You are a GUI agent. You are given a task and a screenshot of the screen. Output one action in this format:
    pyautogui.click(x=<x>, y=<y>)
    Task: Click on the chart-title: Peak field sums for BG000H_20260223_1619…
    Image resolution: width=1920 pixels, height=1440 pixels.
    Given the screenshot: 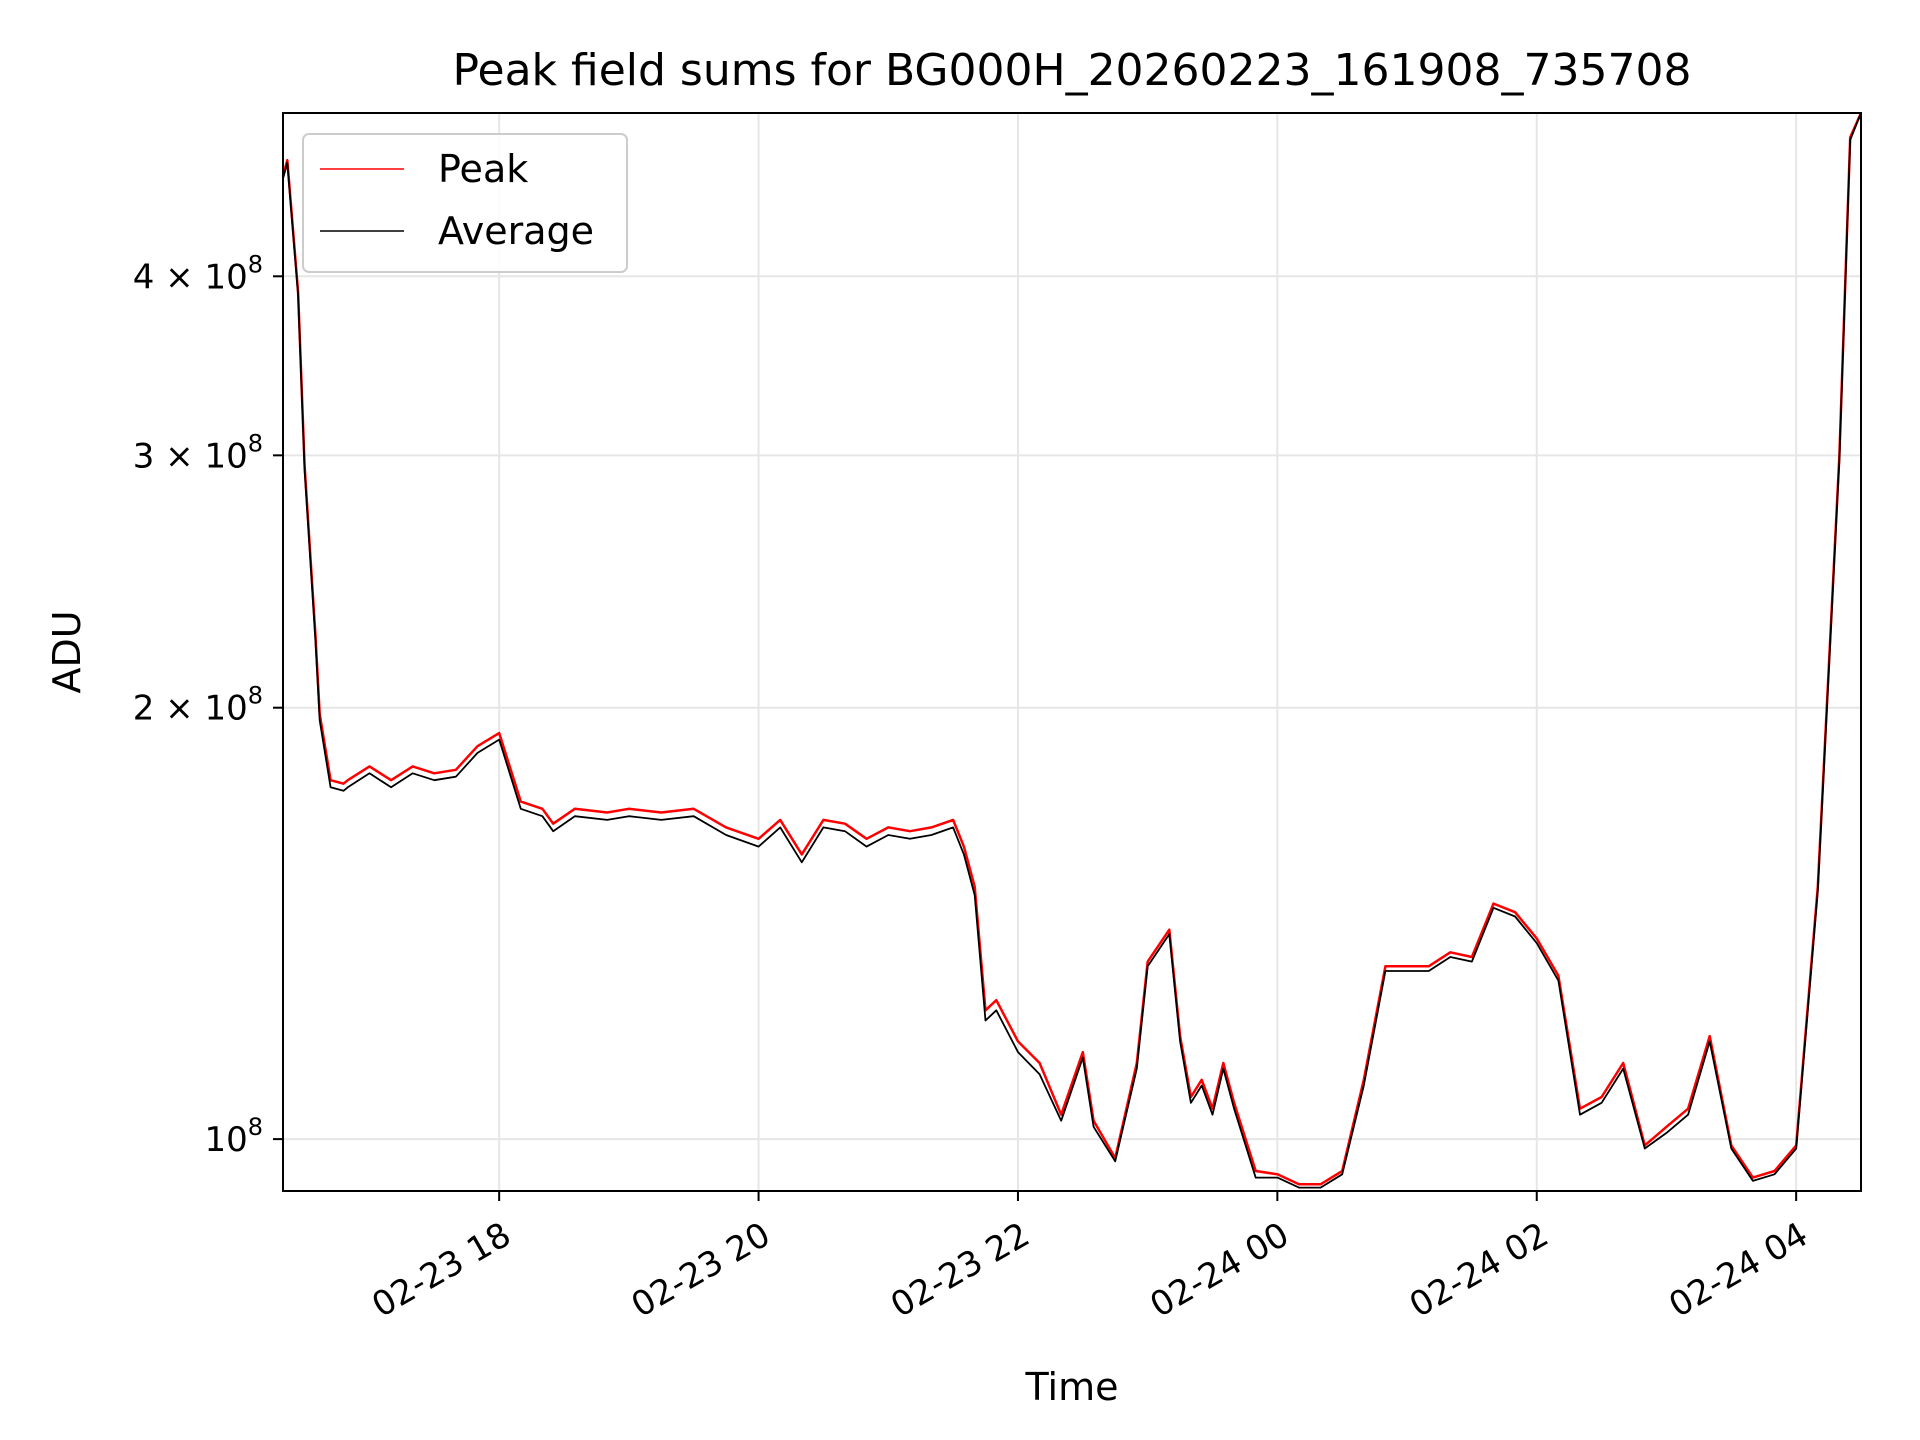 What is the action you would take?
    pyautogui.click(x=1072, y=70)
    